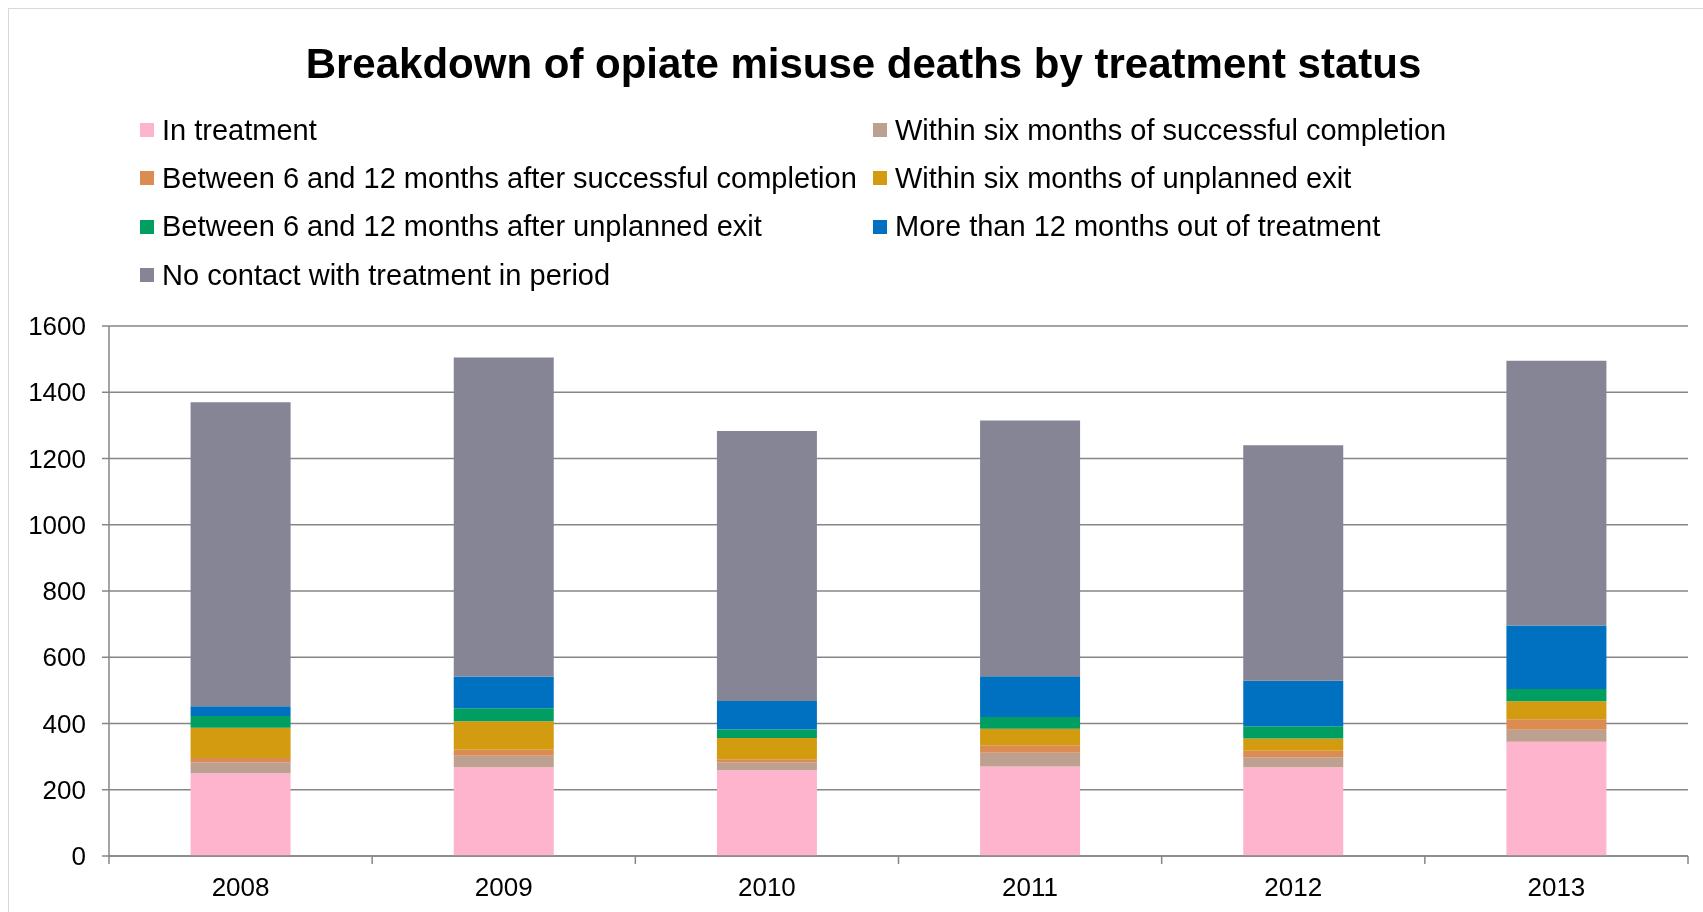  Describe the element at coordinates (1123, 178) in the screenshot. I see `legend-label: Within six months of unplanned exit` at that location.